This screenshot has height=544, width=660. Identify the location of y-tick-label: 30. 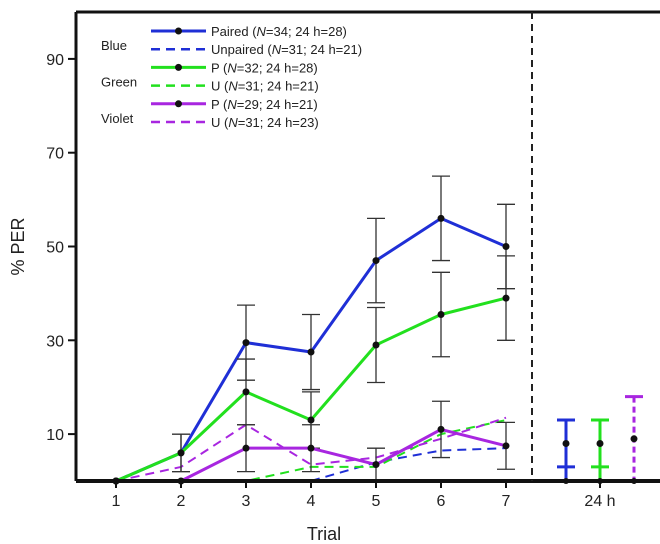
(55, 341).